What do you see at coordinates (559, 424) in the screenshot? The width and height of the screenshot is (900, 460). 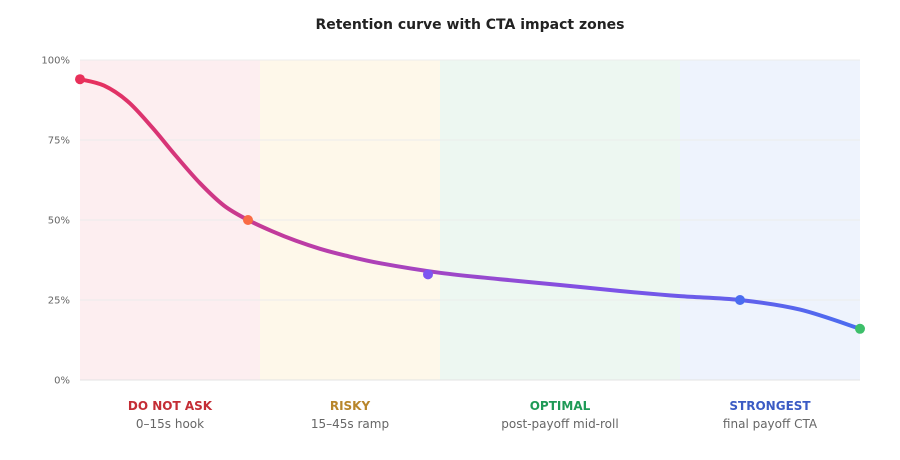 I see `zone-sublabel-3: post-payoff mid-roll` at bounding box center [559, 424].